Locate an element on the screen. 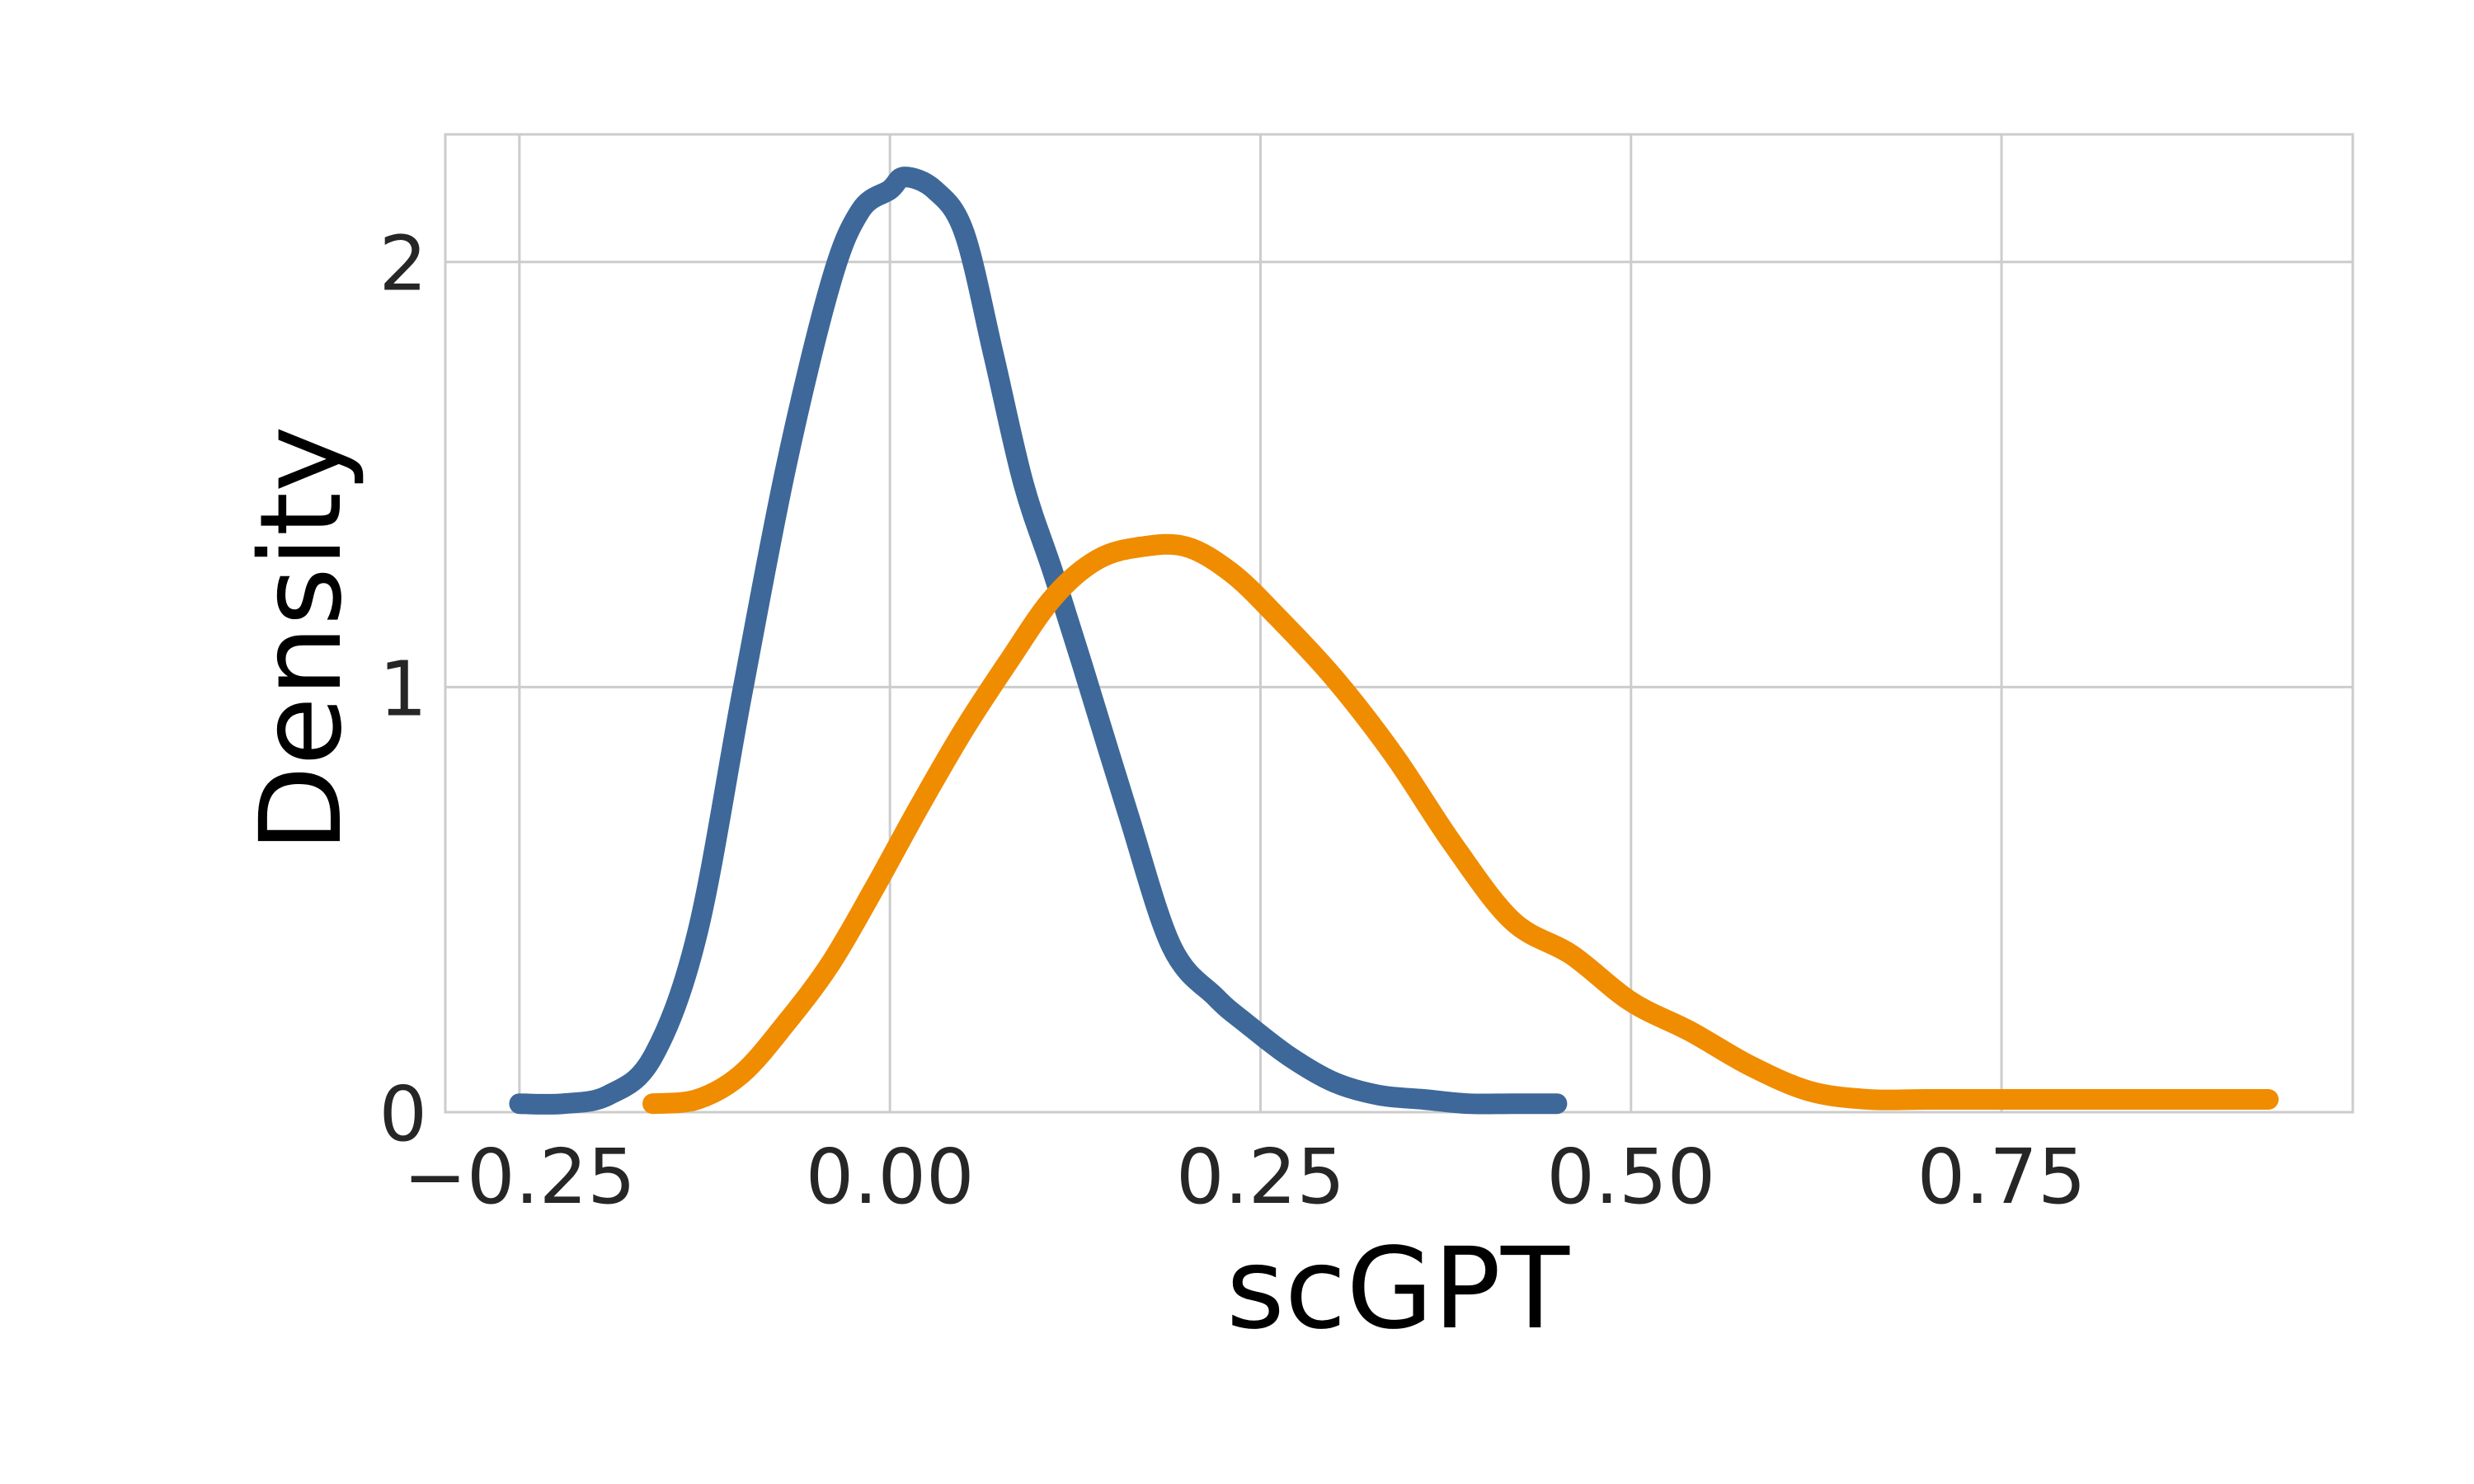  x-tick-labels: −0.25 0.00 0.25 0.50 0.75 is located at coordinates (1244, 1177).